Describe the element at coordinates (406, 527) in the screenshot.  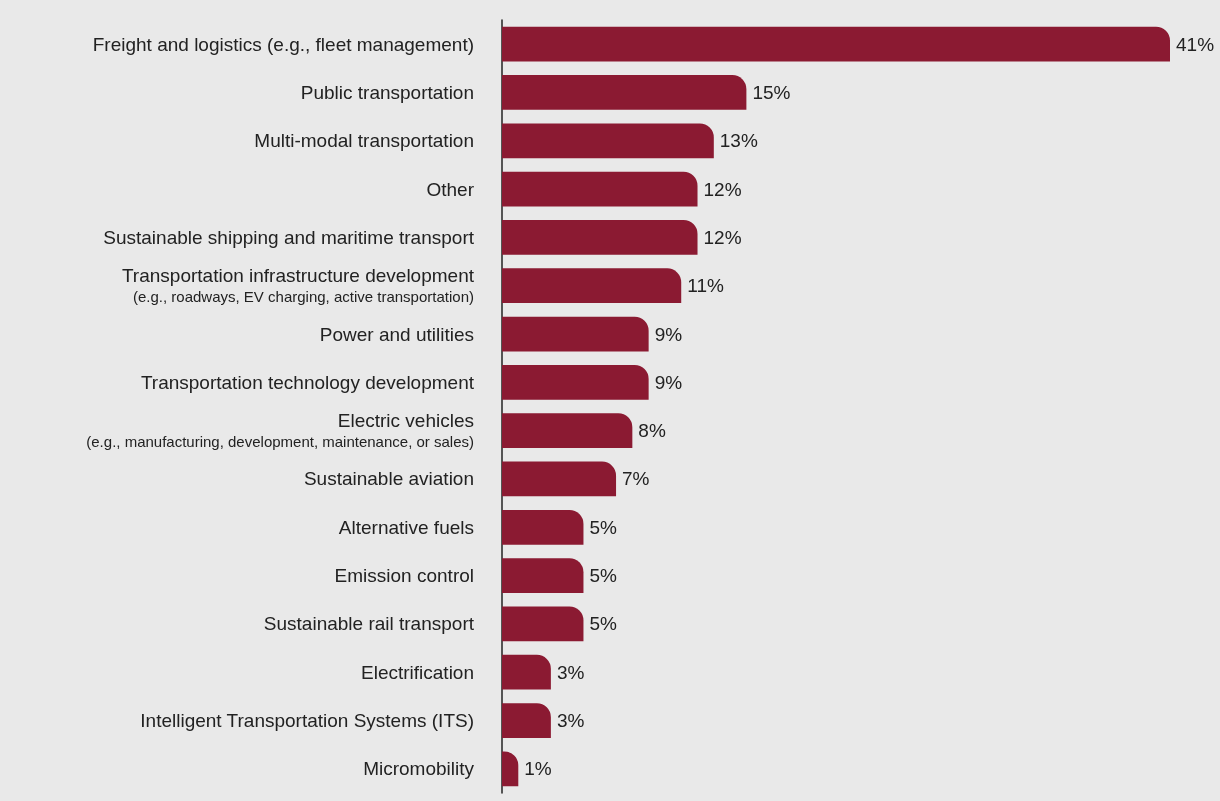
I see `y-tick-label: Alternative fuels` at that location.